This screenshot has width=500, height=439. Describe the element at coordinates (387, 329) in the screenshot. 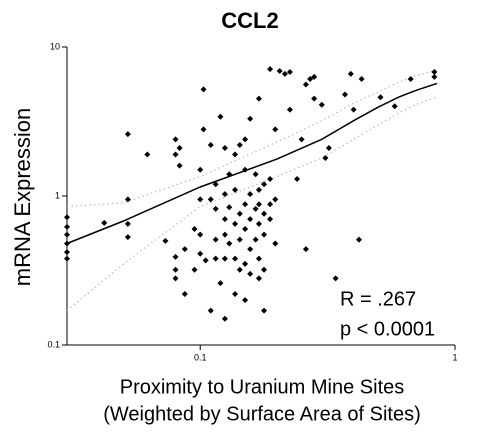

I see `annotation: p < 0.0001` at that location.